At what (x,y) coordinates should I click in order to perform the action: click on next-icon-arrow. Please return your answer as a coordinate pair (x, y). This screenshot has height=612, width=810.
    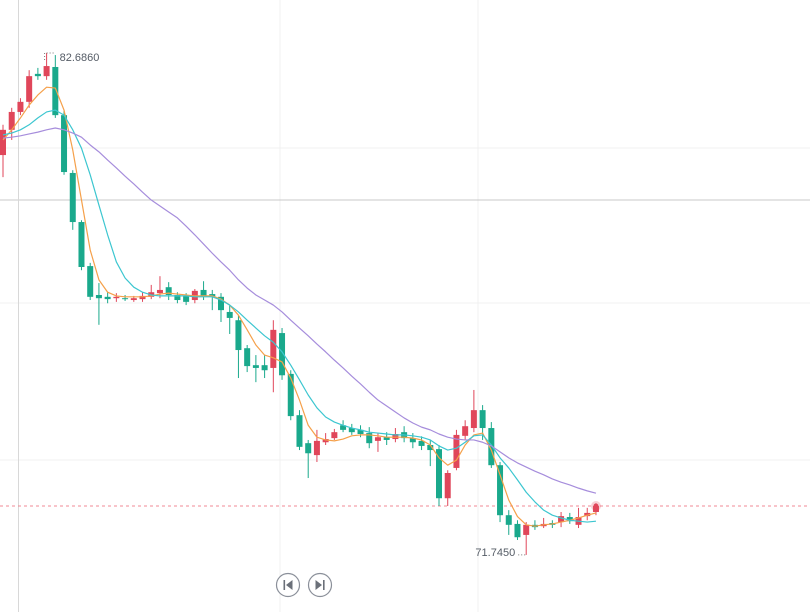
    Looking at the image, I should click on (318, 585).